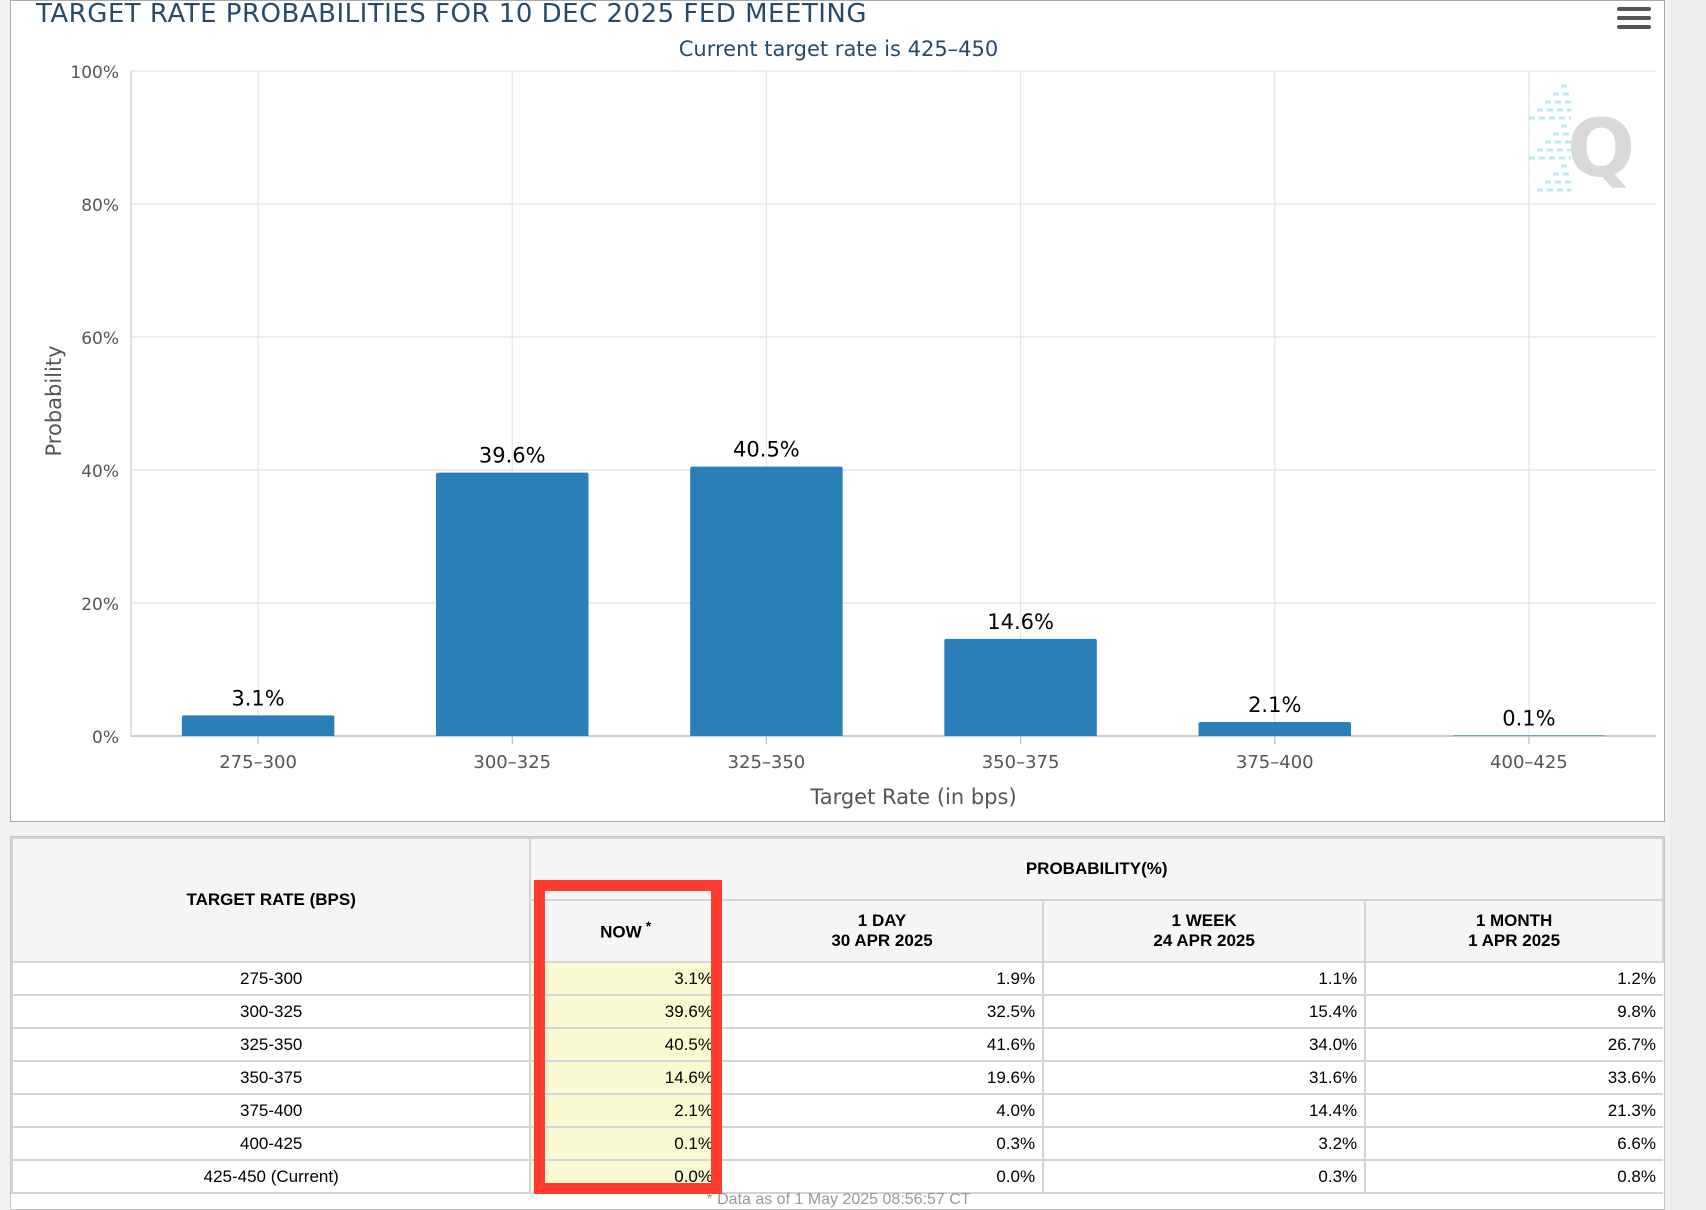 The image size is (1706, 1210). I want to click on column-header-date: 1 APR 2025, so click(1514, 940).